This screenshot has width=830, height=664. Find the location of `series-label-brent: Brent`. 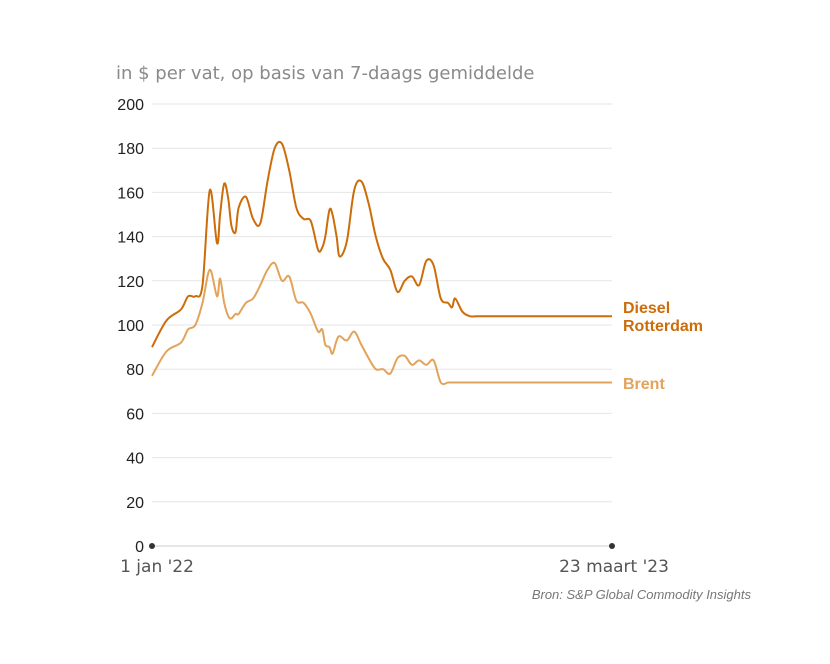

series-label-brent: Brent is located at coordinates (644, 384).